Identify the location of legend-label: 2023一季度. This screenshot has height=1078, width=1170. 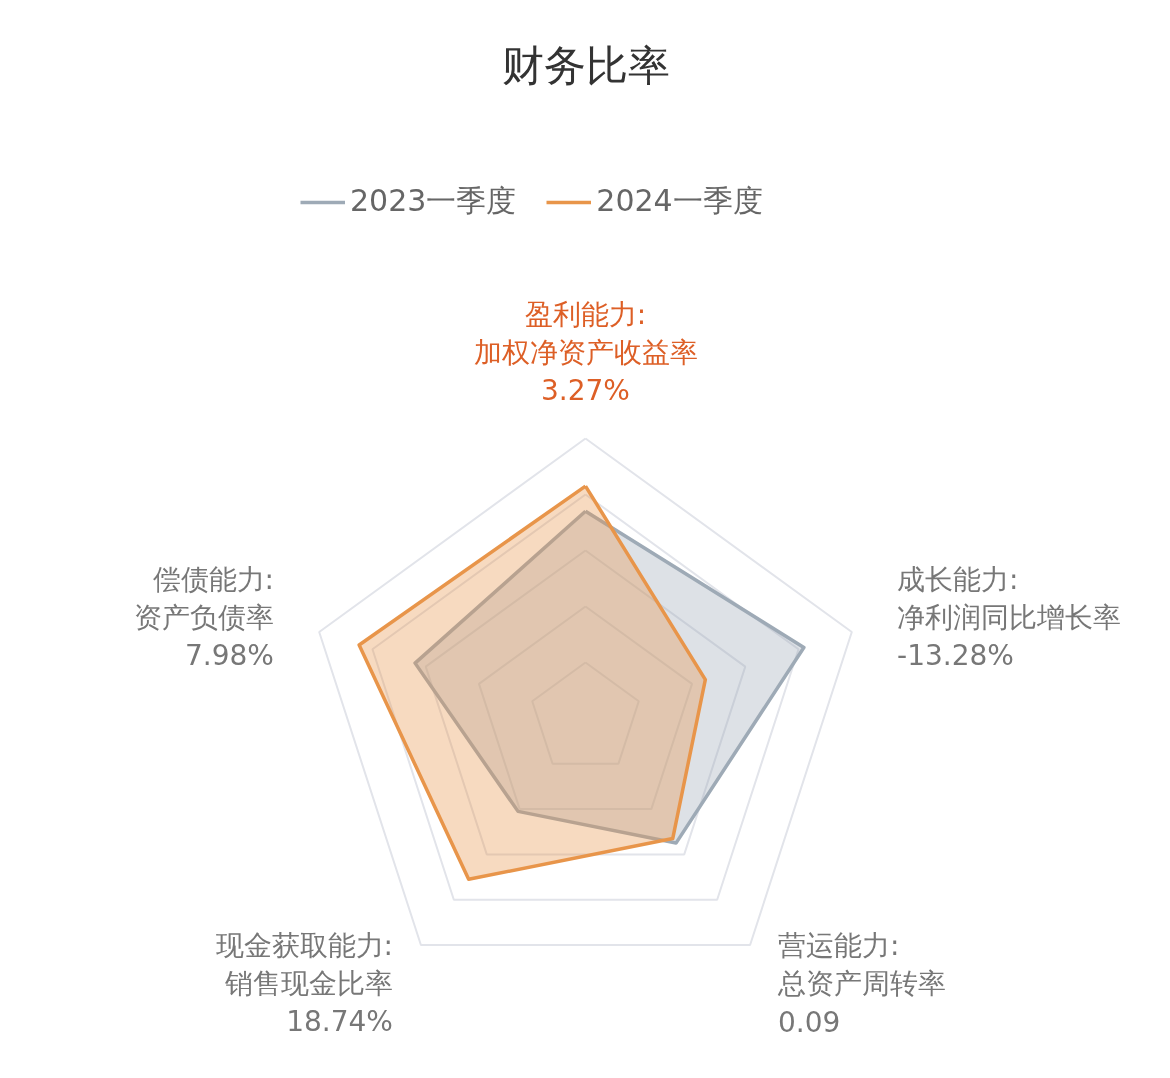
(433, 201).